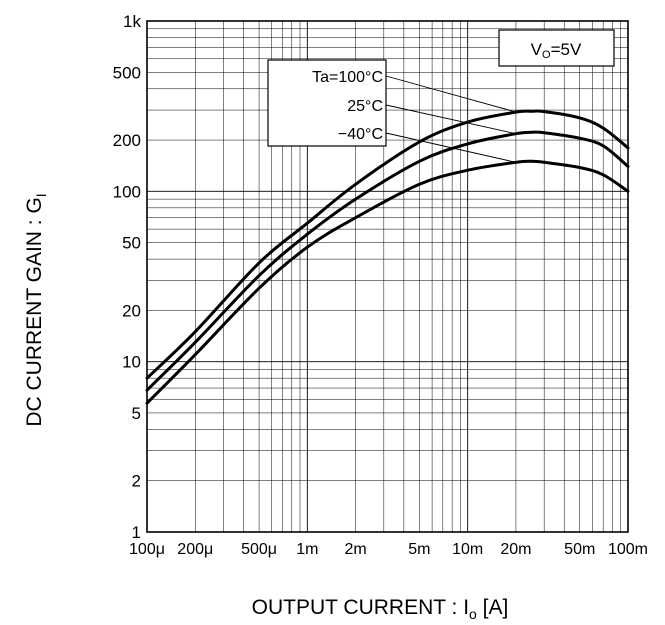  I want to click on x-tick-label: 20m, so click(515, 549).